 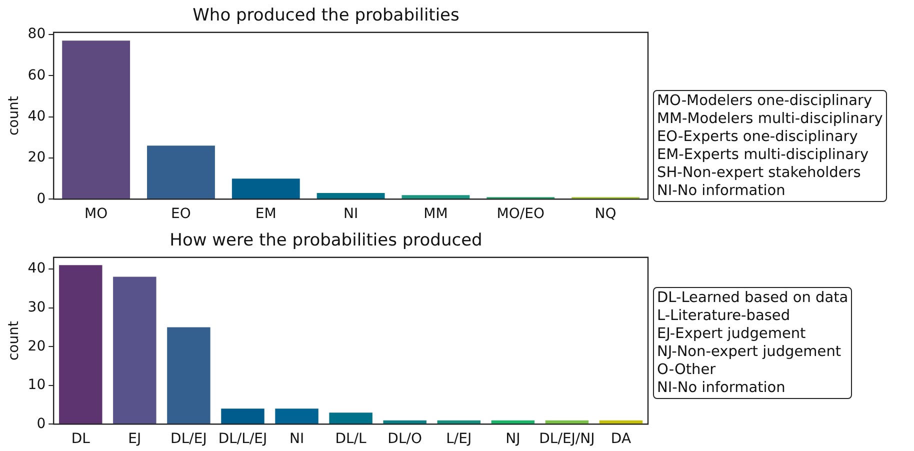 I want to click on x-tick-label: MO/EO, so click(x=520, y=214).